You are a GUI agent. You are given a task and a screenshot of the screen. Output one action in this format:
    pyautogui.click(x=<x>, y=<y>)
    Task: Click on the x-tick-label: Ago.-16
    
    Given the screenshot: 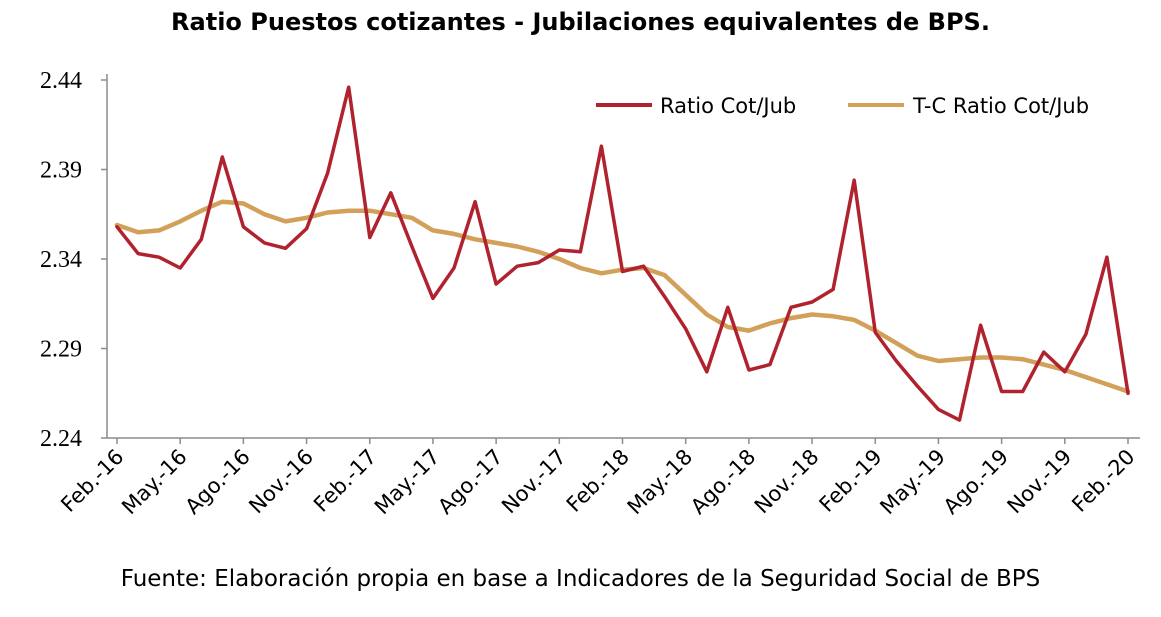 What is the action you would take?
    pyautogui.click(x=218, y=482)
    